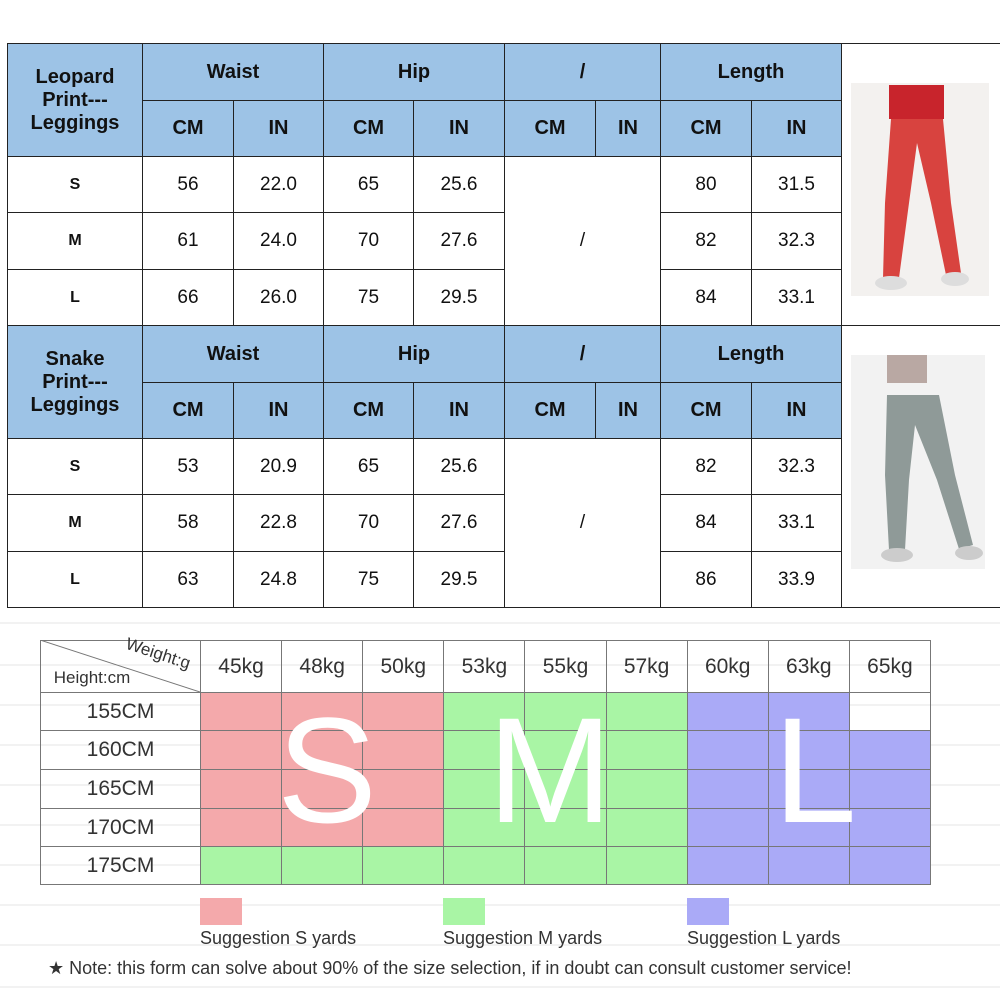  Describe the element at coordinates (188, 297) in the screenshot. I see `size-value: 66` at that location.